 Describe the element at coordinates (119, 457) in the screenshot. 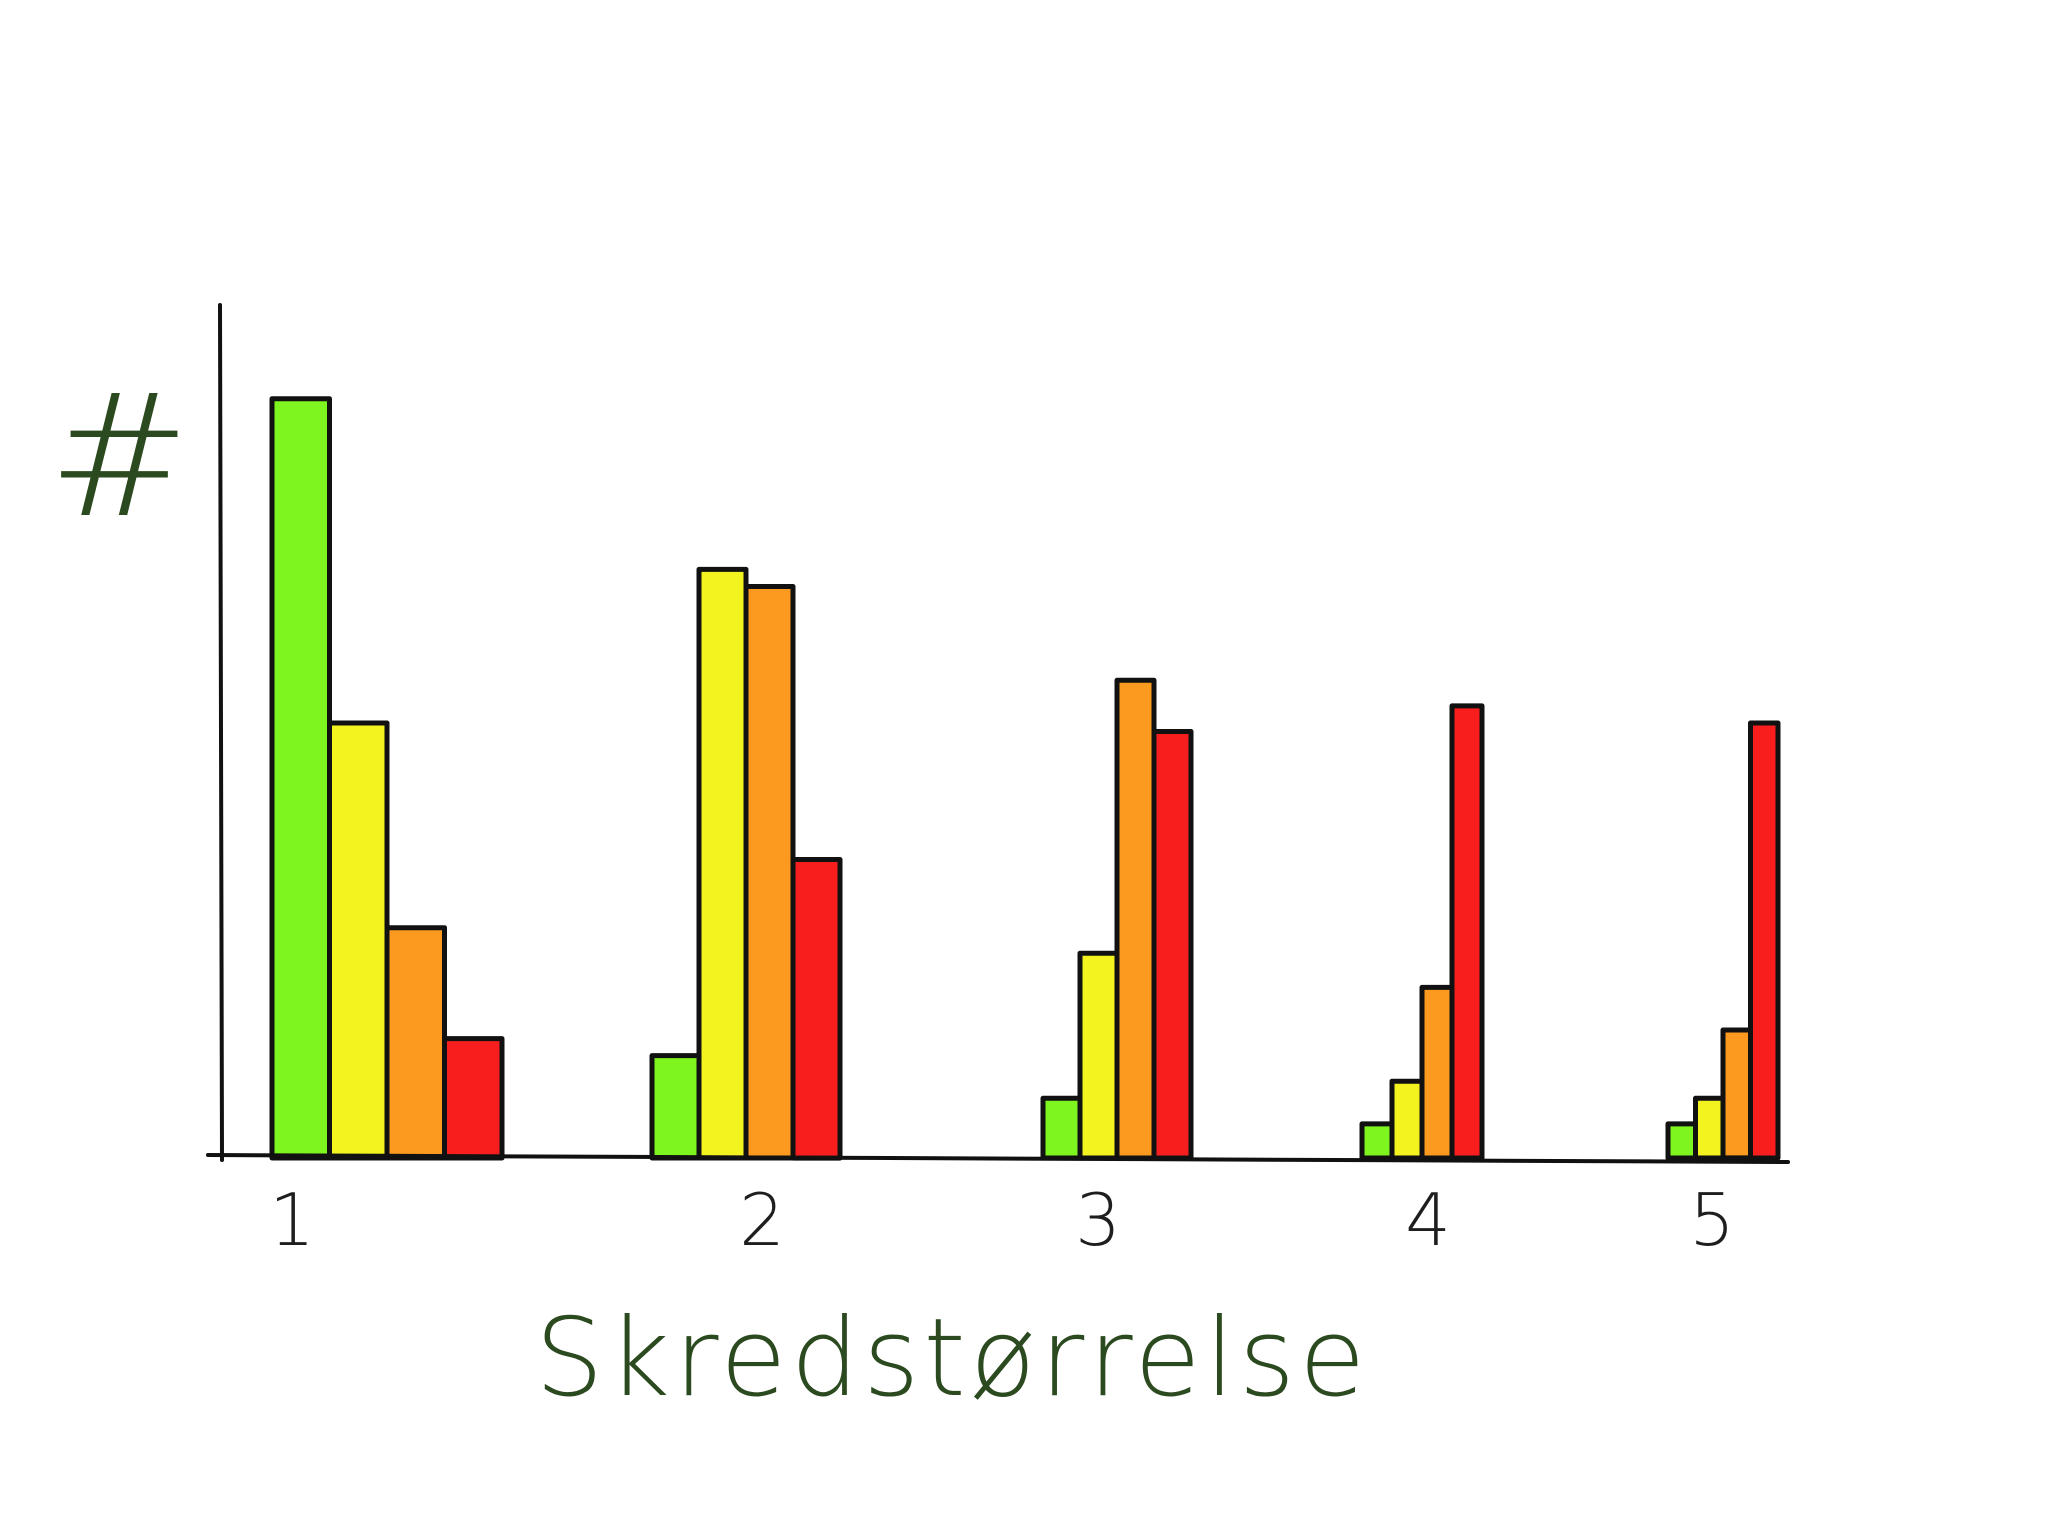

I see `y-axis-title: #` at that location.